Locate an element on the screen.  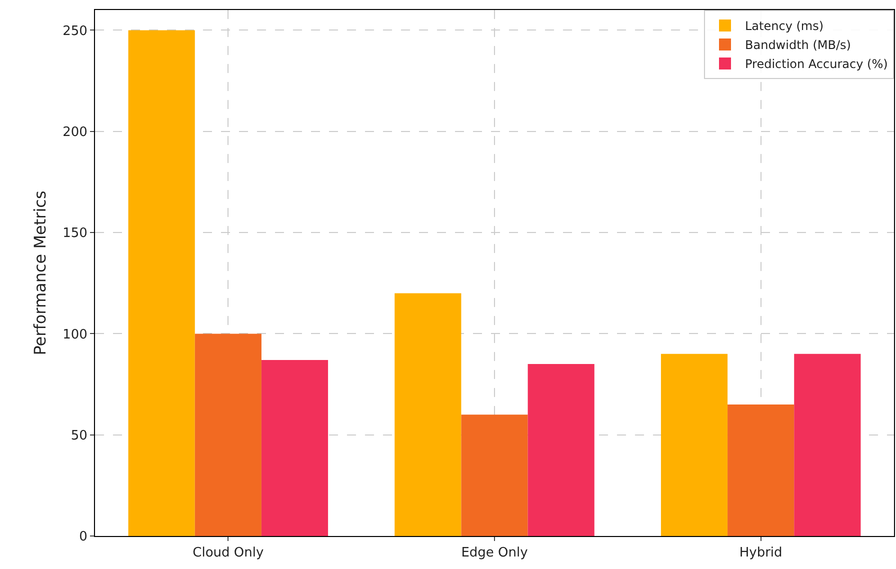
y-axis-title: Performance Metrics is located at coordinates (40, 273).